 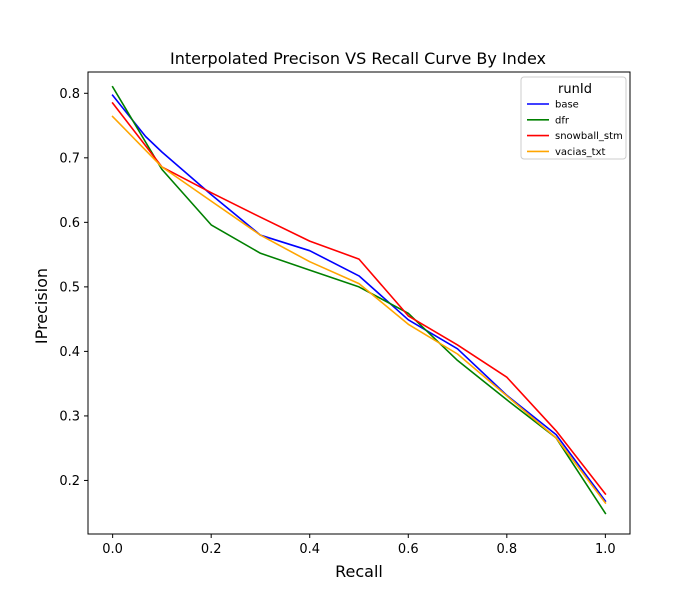 What do you see at coordinates (69, 416) in the screenshot?
I see `y-tick-label: 0.3` at bounding box center [69, 416].